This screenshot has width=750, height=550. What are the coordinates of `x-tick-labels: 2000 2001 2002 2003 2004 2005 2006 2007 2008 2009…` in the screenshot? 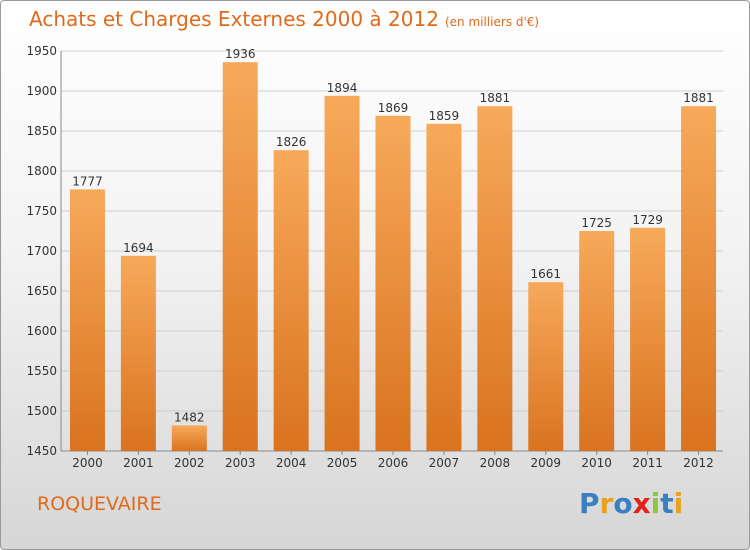 It's located at (393, 460).